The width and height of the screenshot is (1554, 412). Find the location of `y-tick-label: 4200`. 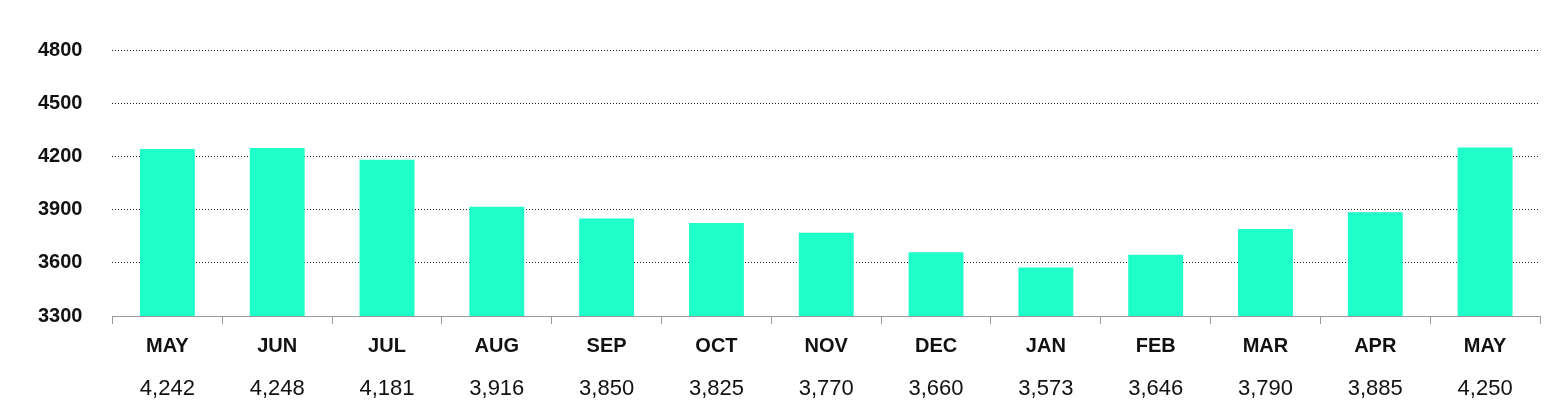

y-tick-label: 4200 is located at coordinates (60, 154).